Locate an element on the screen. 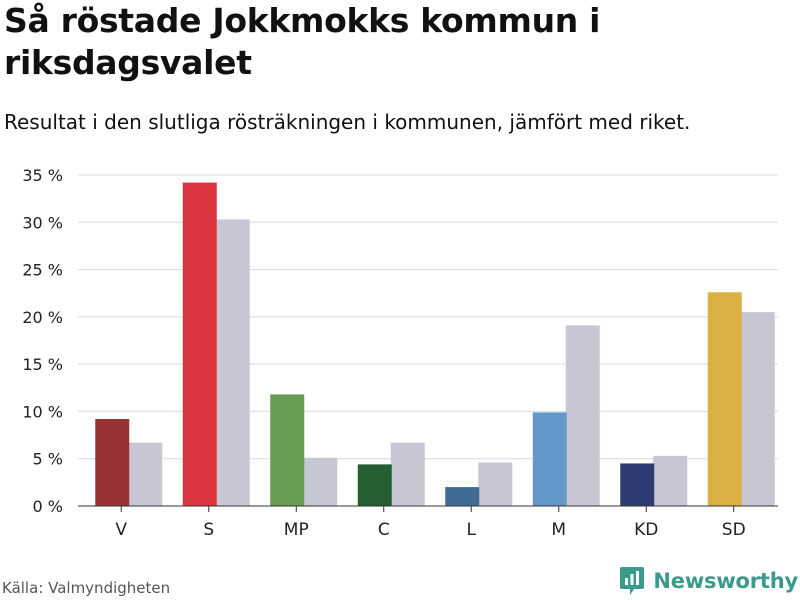  y-tick-label: 25 % is located at coordinates (42, 270).